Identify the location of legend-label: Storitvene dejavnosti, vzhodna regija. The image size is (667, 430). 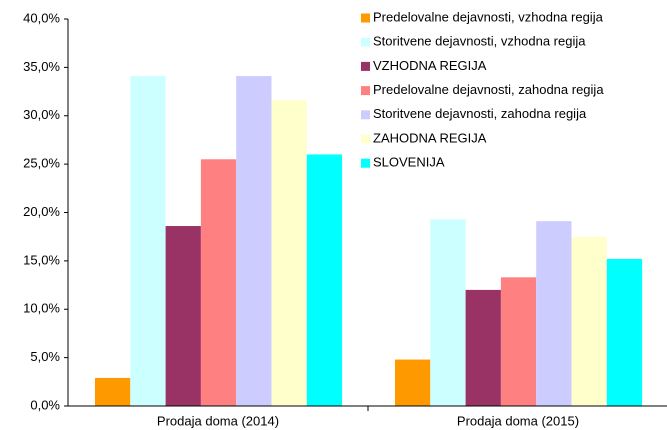
(479, 41).